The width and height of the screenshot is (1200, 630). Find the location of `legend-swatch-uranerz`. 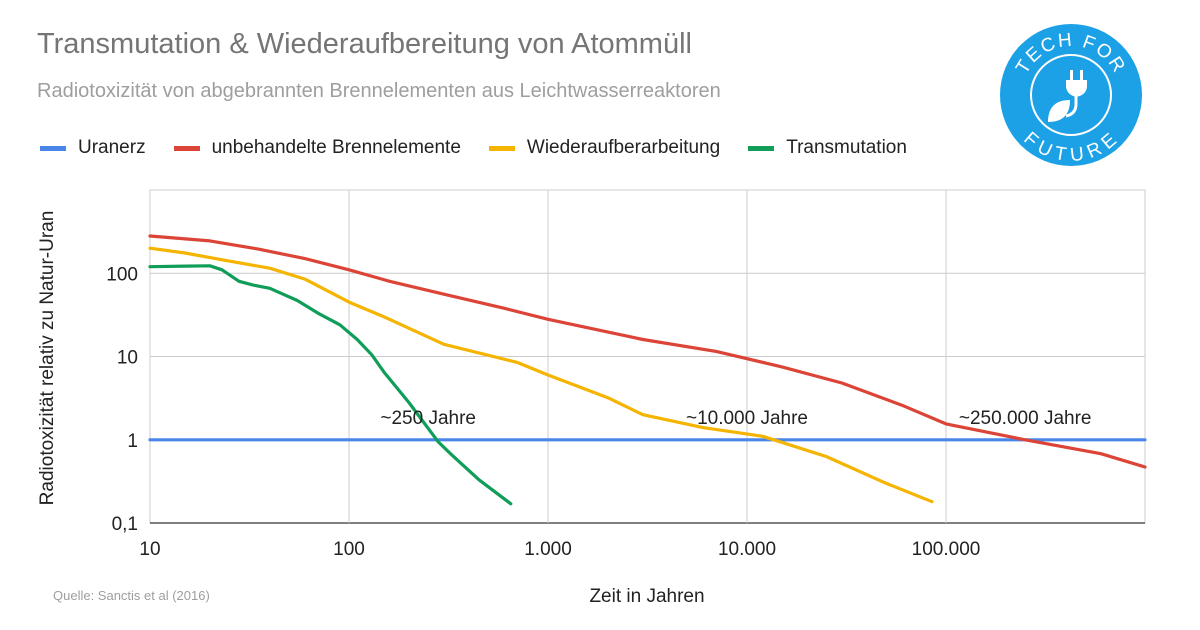

legend-swatch-uranerz is located at coordinates (53, 148).